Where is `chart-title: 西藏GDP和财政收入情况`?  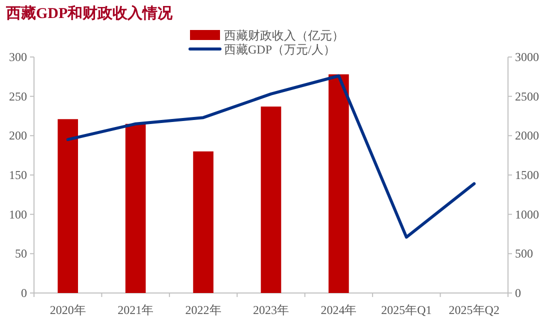
chart-title: 西藏GDP和财政收入情况 is located at coordinates (89, 13).